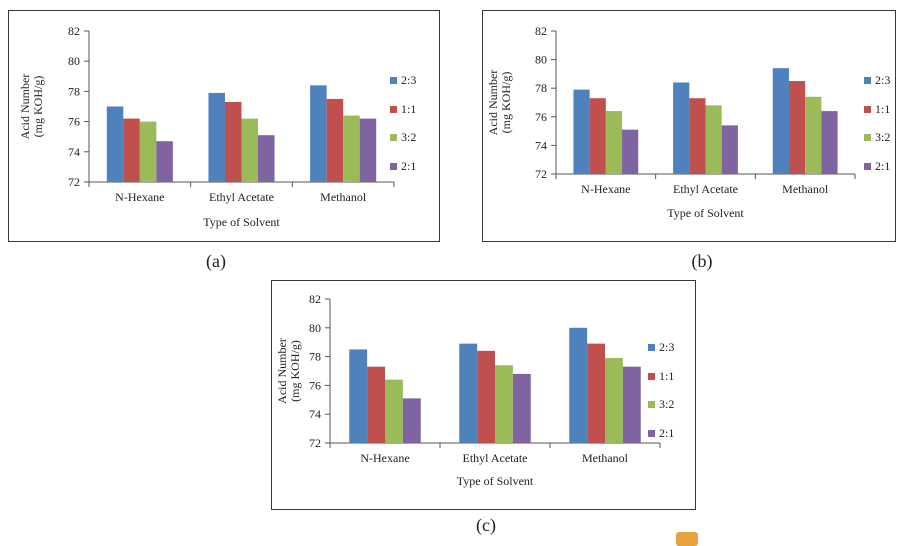 The height and width of the screenshot is (546, 901). I want to click on watermark-badge, so click(687, 539).